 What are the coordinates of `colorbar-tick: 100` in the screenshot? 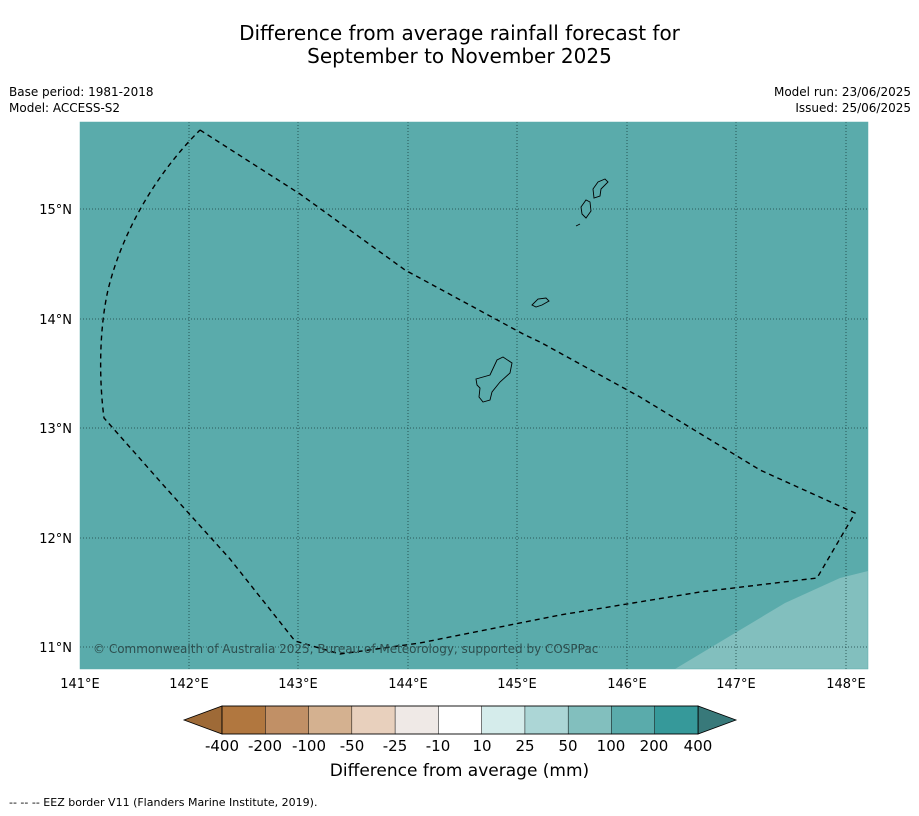 It's located at (611, 746).